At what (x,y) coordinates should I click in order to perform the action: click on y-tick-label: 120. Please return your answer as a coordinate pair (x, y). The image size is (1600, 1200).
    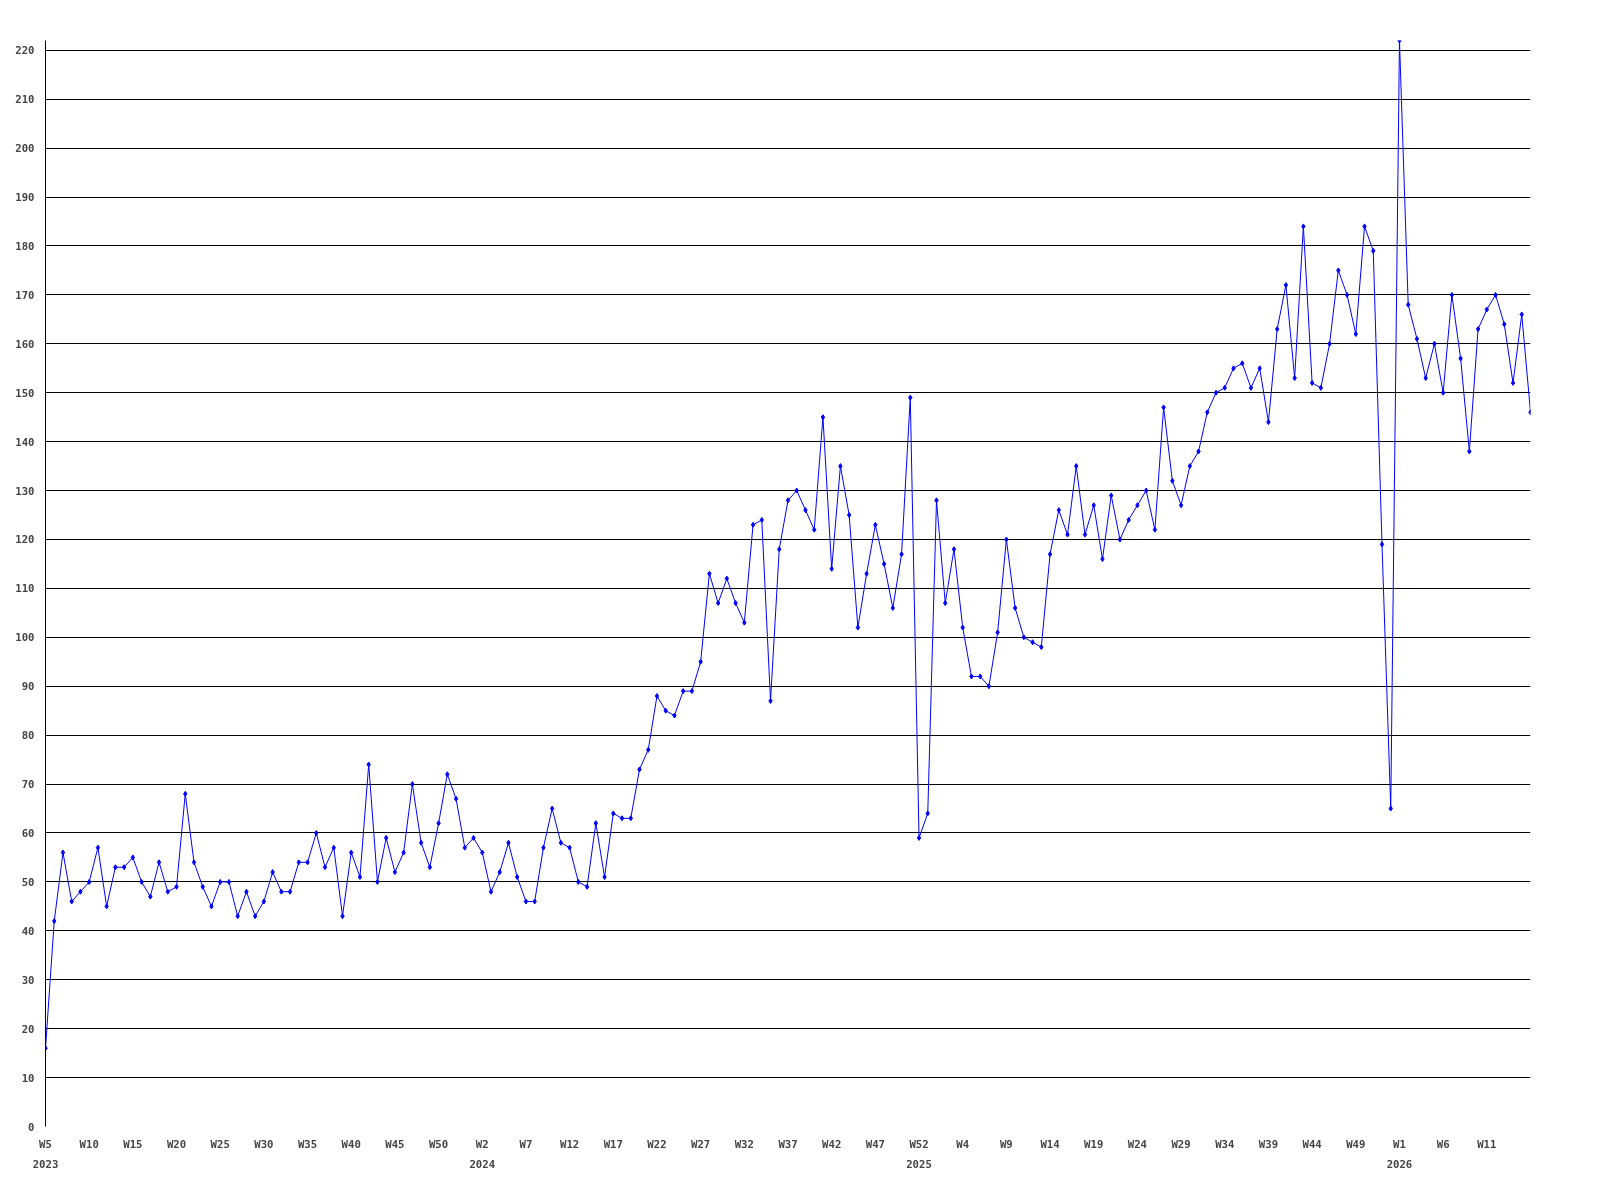
    Looking at the image, I should click on (25, 540).